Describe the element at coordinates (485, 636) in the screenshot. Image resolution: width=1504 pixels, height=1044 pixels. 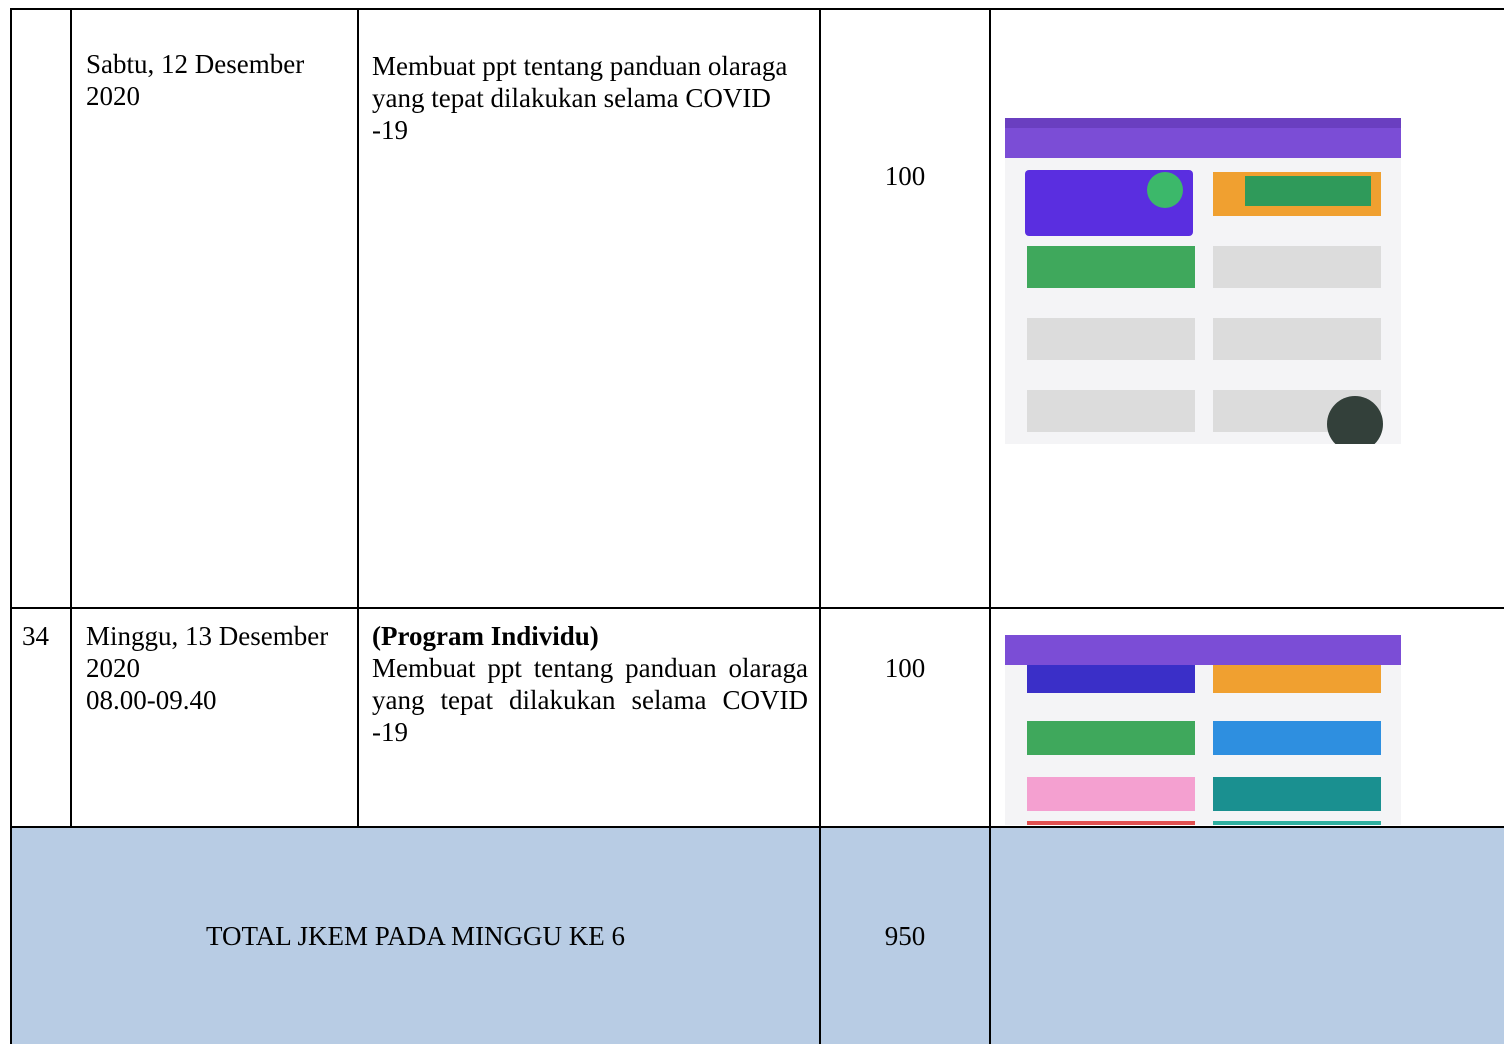
I see `activity-title: (Program Individu)` at that location.